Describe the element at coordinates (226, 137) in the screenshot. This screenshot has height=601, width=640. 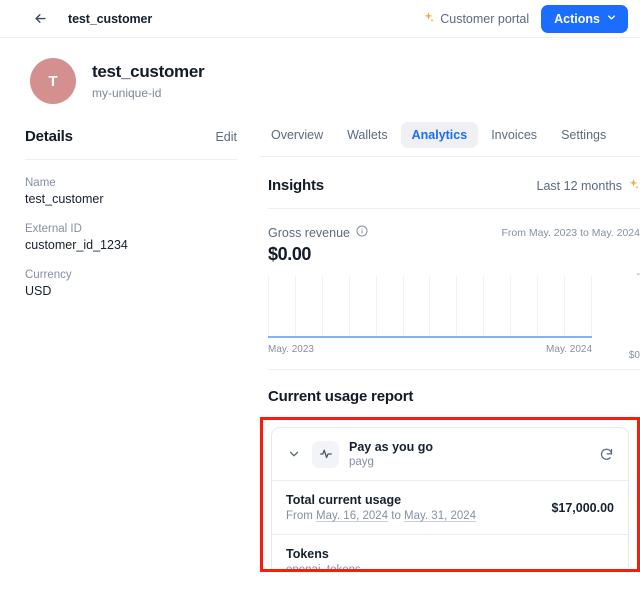
I see `edit-details-link: Edit` at that location.